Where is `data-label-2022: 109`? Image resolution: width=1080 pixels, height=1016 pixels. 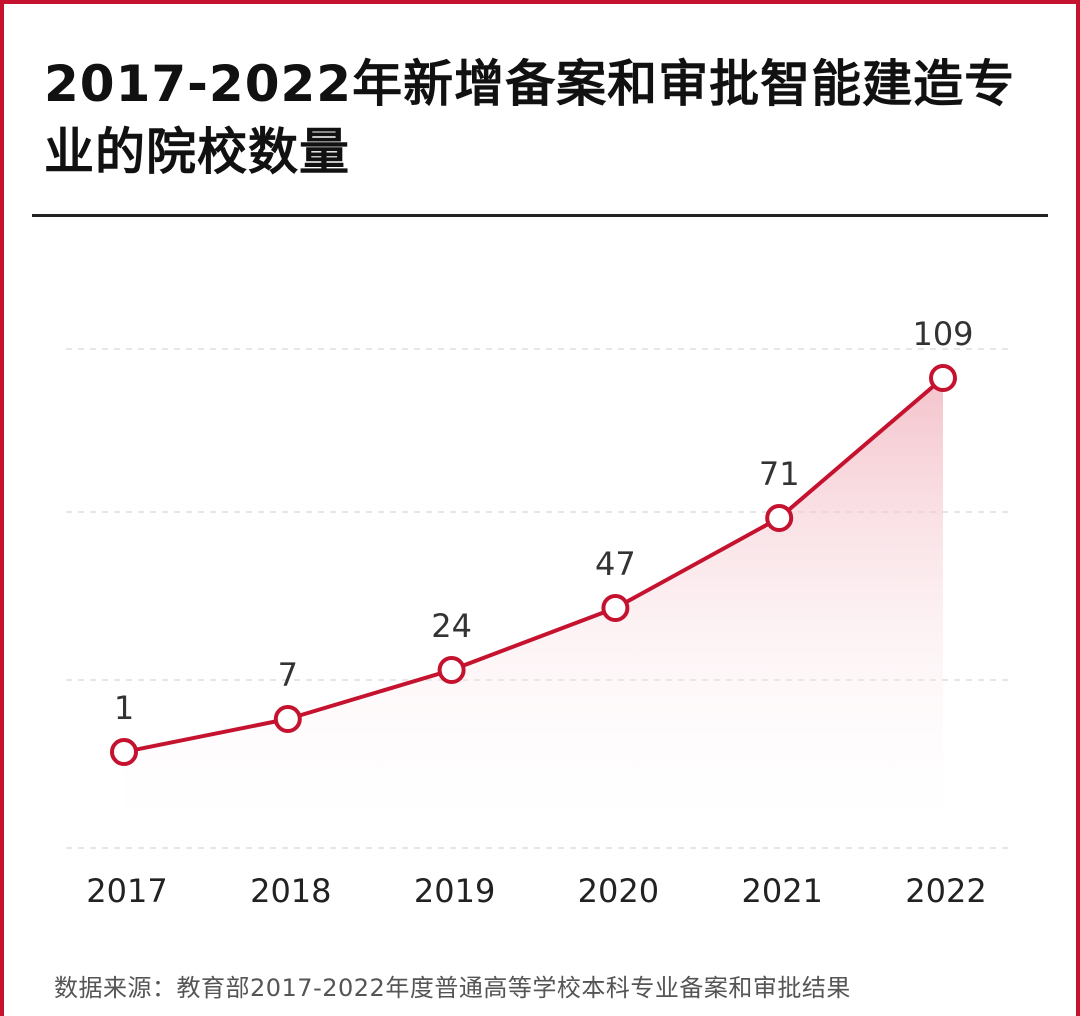
data-label-2022: 109 is located at coordinates (942, 334).